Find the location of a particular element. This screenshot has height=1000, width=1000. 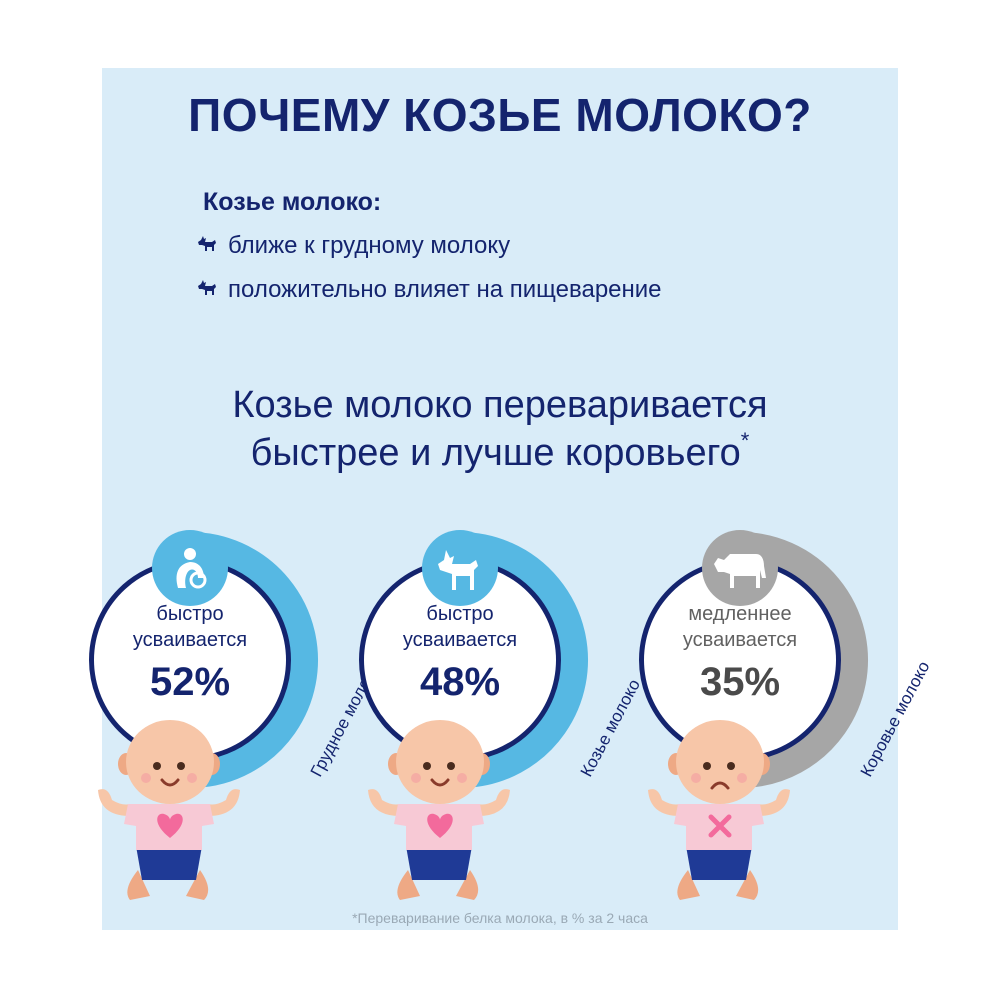

milk-type-label: Коровье молоко is located at coordinates (895, 719).